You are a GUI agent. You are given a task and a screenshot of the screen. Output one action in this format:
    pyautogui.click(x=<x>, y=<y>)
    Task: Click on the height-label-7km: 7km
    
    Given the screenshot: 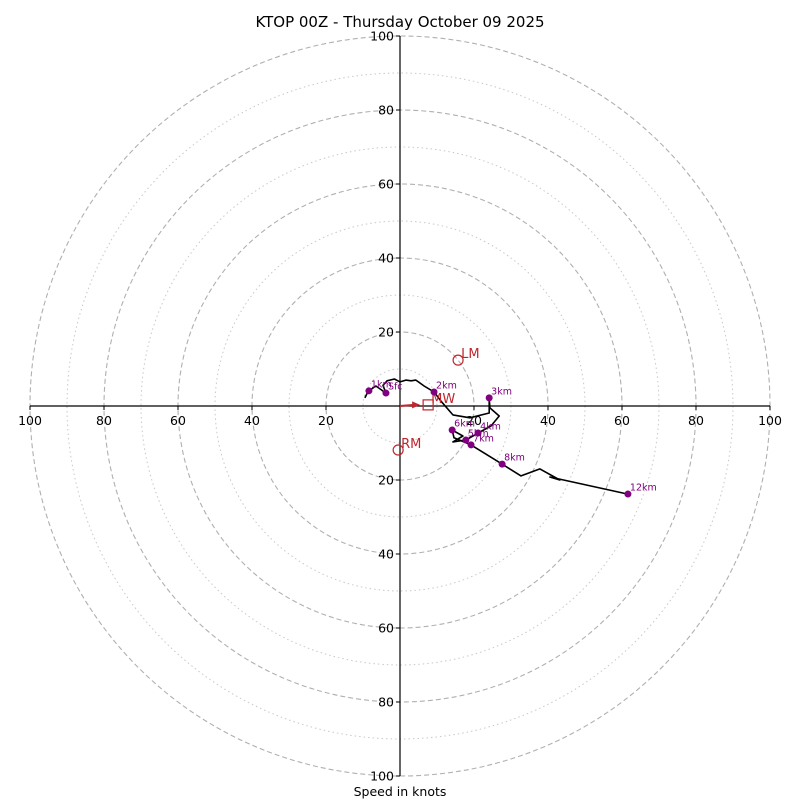 What is the action you would take?
    pyautogui.click(x=483, y=438)
    